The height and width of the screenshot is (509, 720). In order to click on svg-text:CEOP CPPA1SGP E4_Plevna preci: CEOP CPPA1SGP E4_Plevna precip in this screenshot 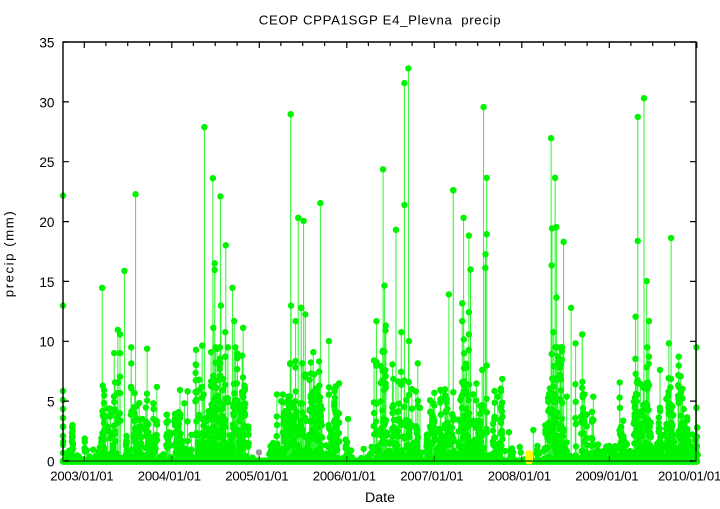, I will do `click(380, 19)`.